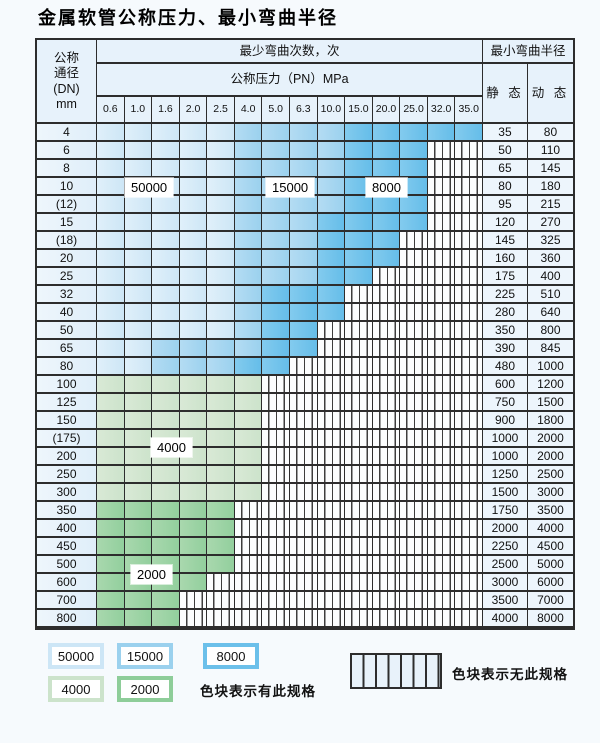 The width and height of the screenshot is (600, 743). Describe the element at coordinates (145, 689) in the screenshot. I see `legend-swatch-2000: 2000` at that location.